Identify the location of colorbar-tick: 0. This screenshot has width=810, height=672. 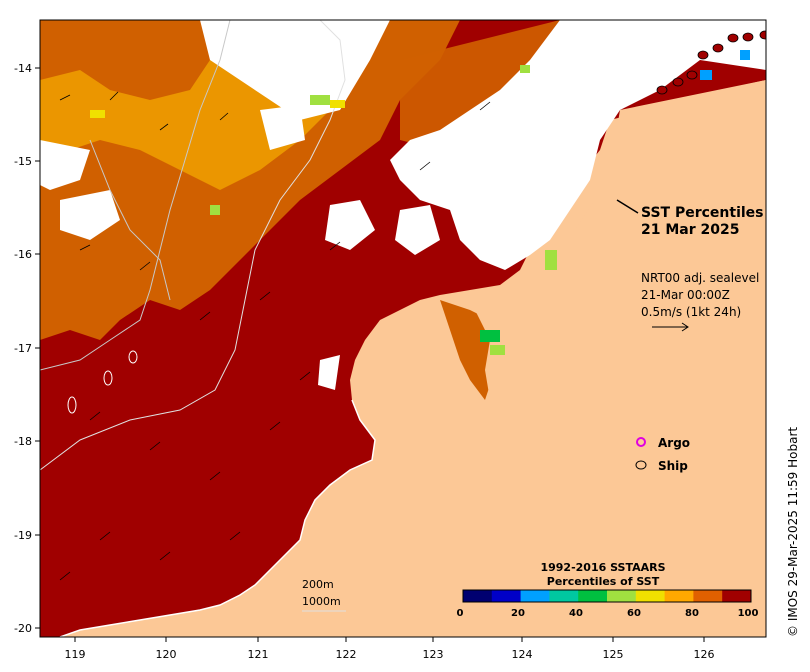
(460, 613).